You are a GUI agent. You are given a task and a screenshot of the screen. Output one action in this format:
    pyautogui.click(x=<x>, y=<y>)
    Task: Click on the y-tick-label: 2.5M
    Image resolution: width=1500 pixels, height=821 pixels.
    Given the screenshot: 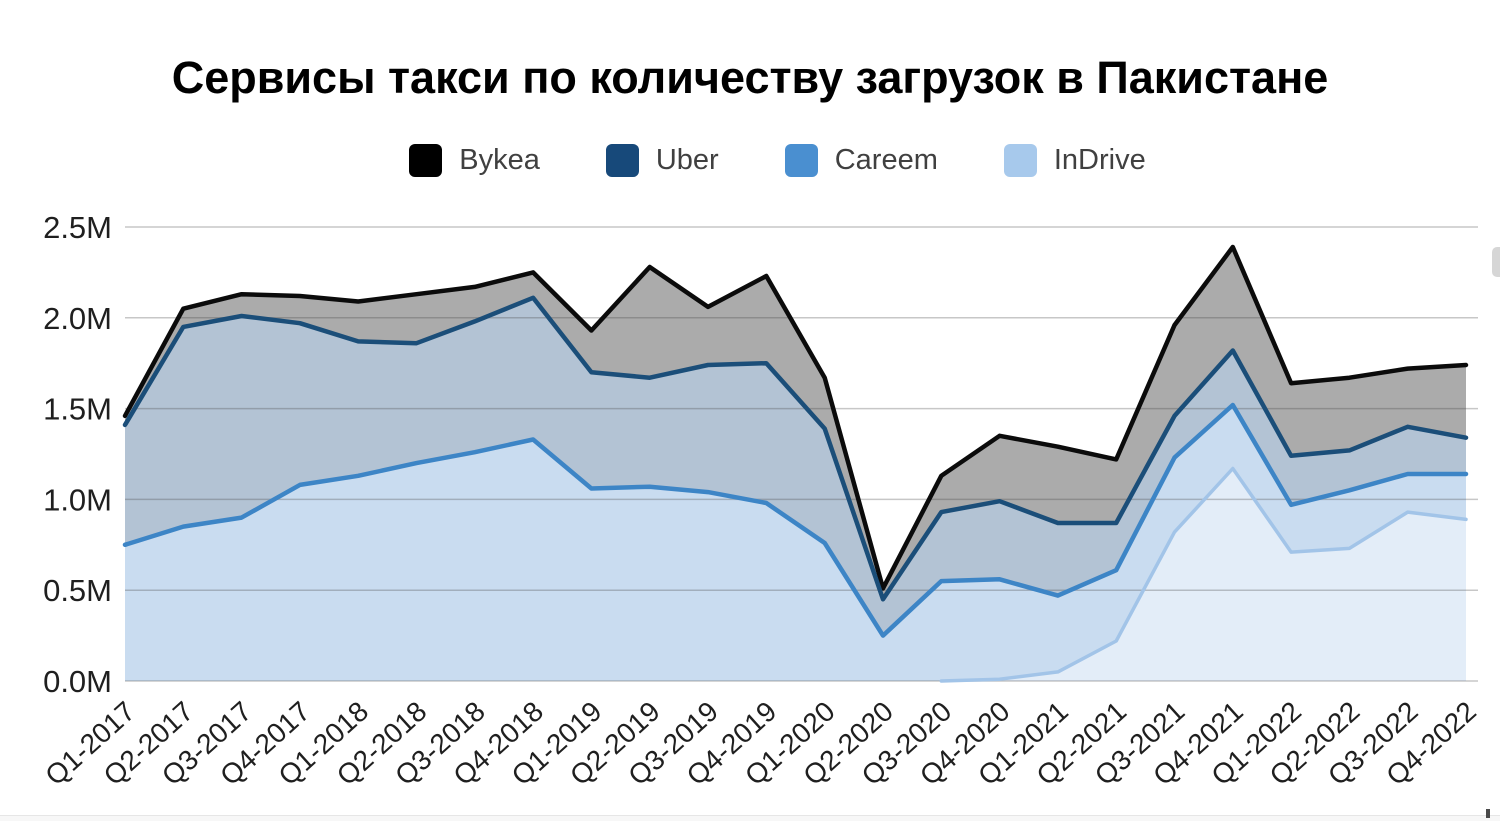 What is the action you would take?
    pyautogui.click(x=77, y=227)
    